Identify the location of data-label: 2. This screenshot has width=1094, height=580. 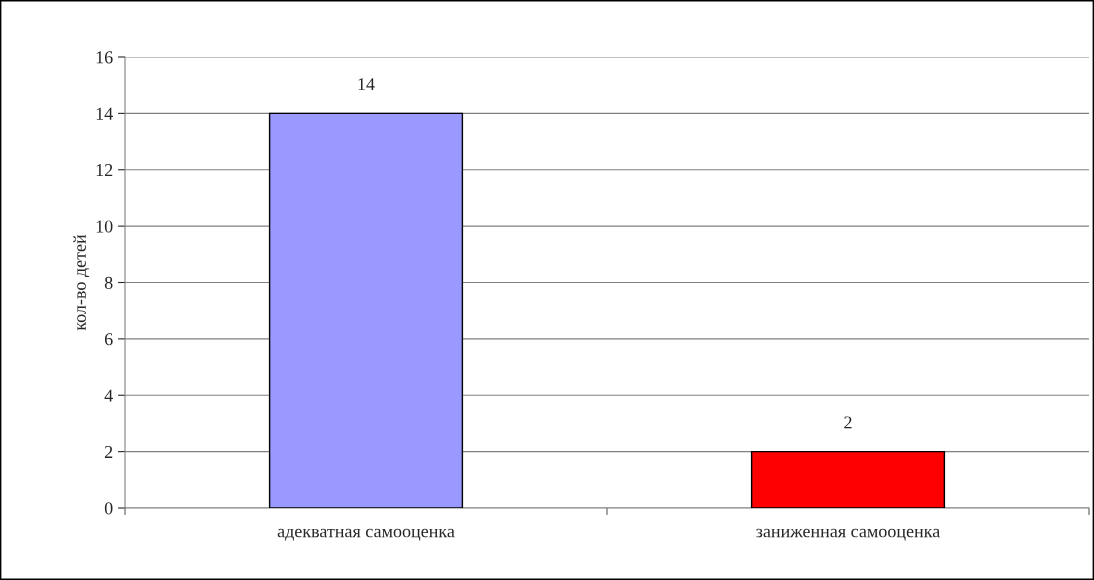
(848, 422).